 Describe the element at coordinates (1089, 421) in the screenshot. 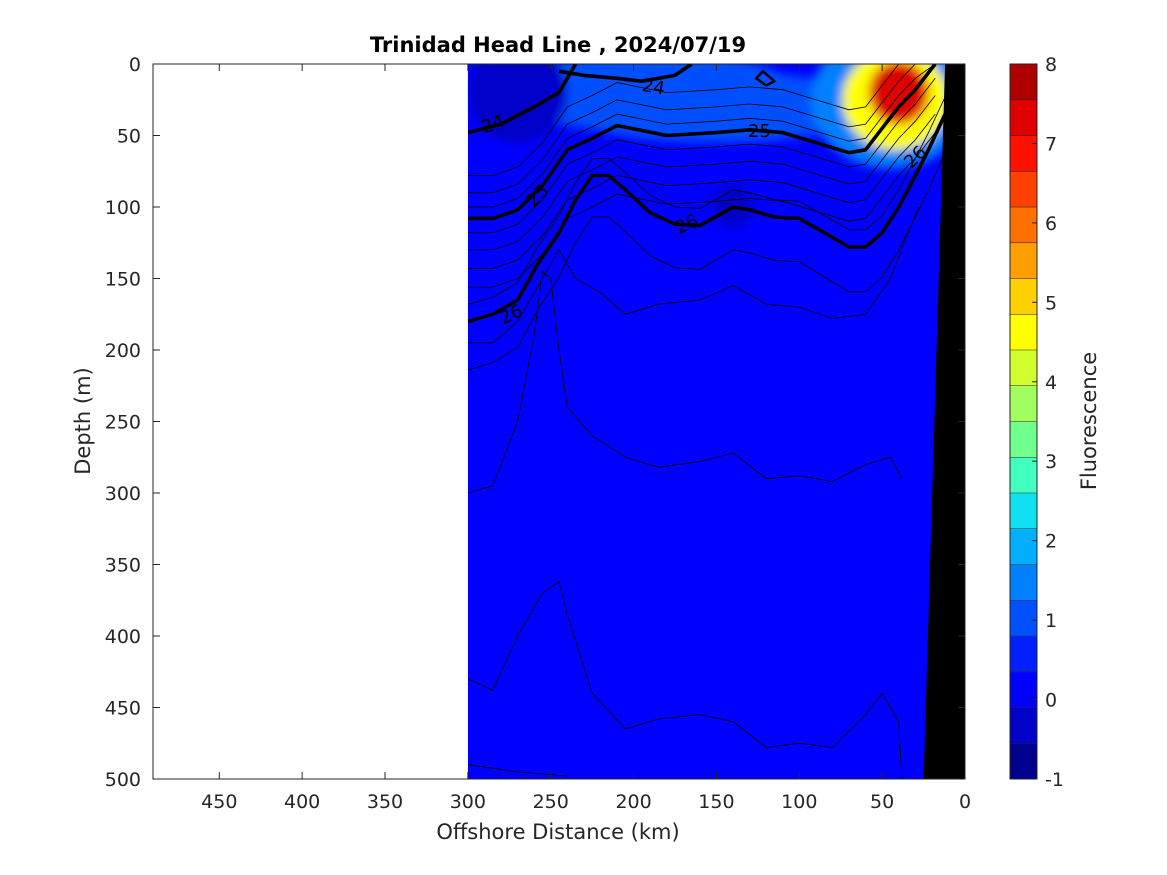

I see `colorbar-label: Fluorescence` at that location.